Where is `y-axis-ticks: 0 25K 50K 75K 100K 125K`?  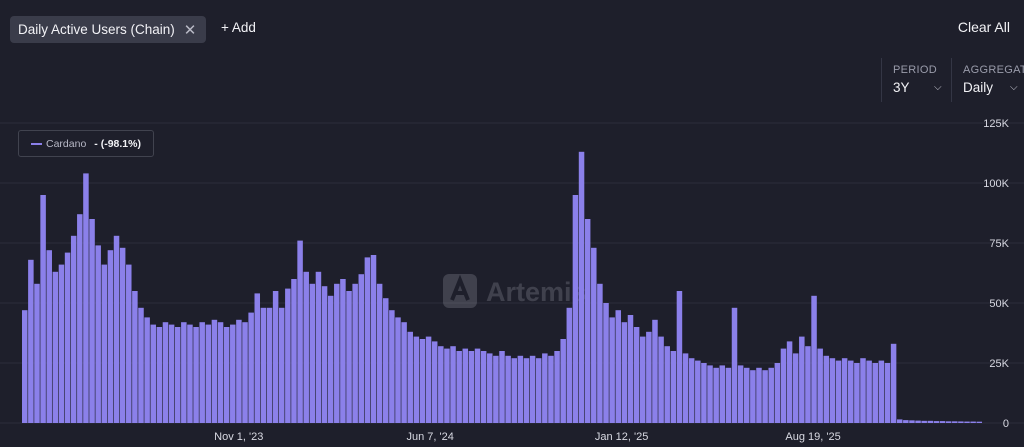
y-axis-ticks: 0 25K 50K 75K 100K 125K is located at coordinates (996, 274).